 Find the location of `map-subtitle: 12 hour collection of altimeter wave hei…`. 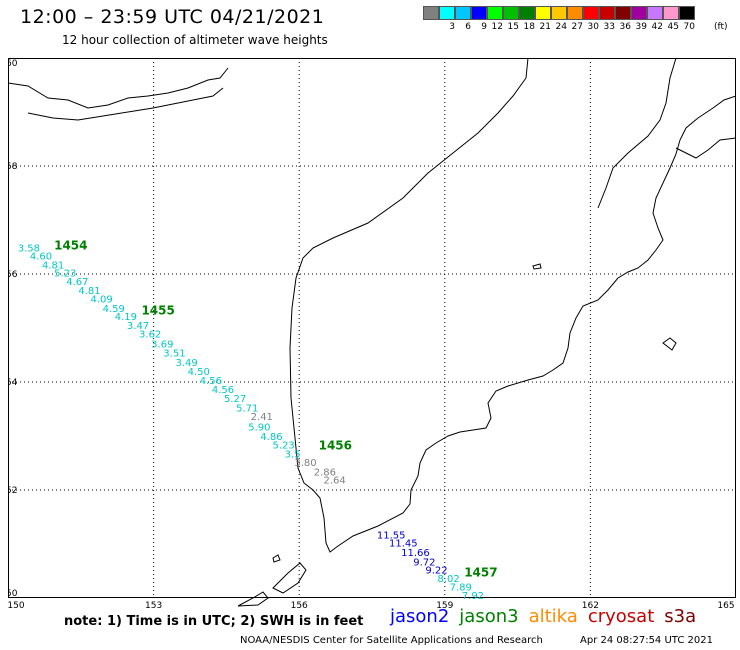

map-subtitle: 12 hour collection of altimeter wave hei… is located at coordinates (195, 40).